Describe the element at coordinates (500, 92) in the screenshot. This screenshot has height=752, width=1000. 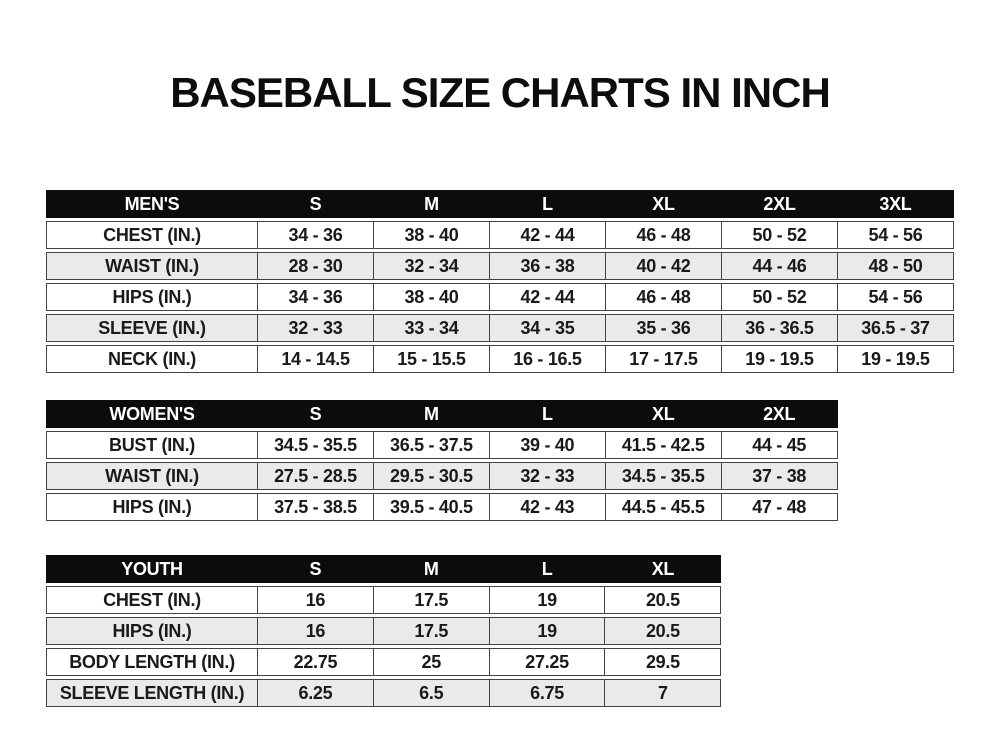
I see `page-title: BASEBALL SIZE CHARTS IN INCH` at that location.